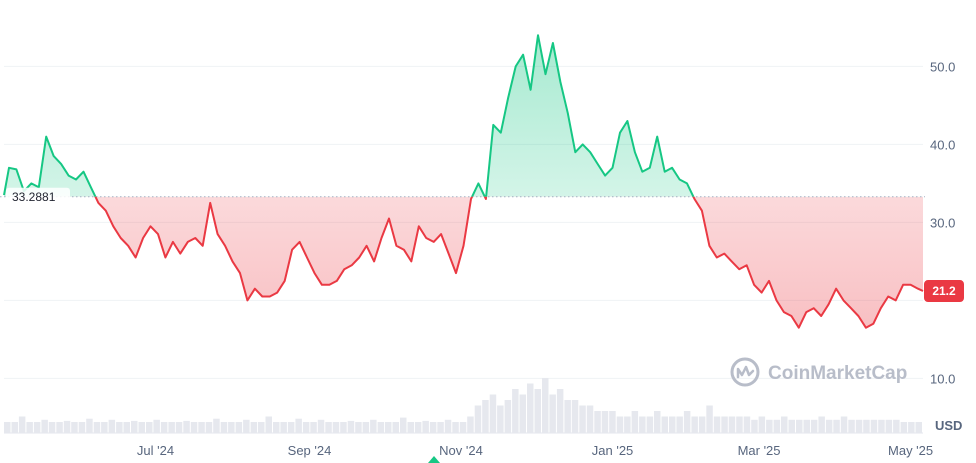 The width and height of the screenshot is (976, 463). What do you see at coordinates (463, 405) in the screenshot?
I see `volume-bars` at bounding box center [463, 405].